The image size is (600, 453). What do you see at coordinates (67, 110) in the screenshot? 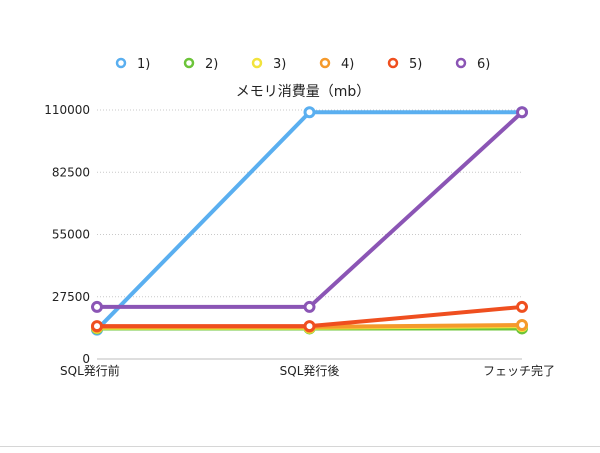
I see `y-tick-label: 110000` at bounding box center [67, 110].